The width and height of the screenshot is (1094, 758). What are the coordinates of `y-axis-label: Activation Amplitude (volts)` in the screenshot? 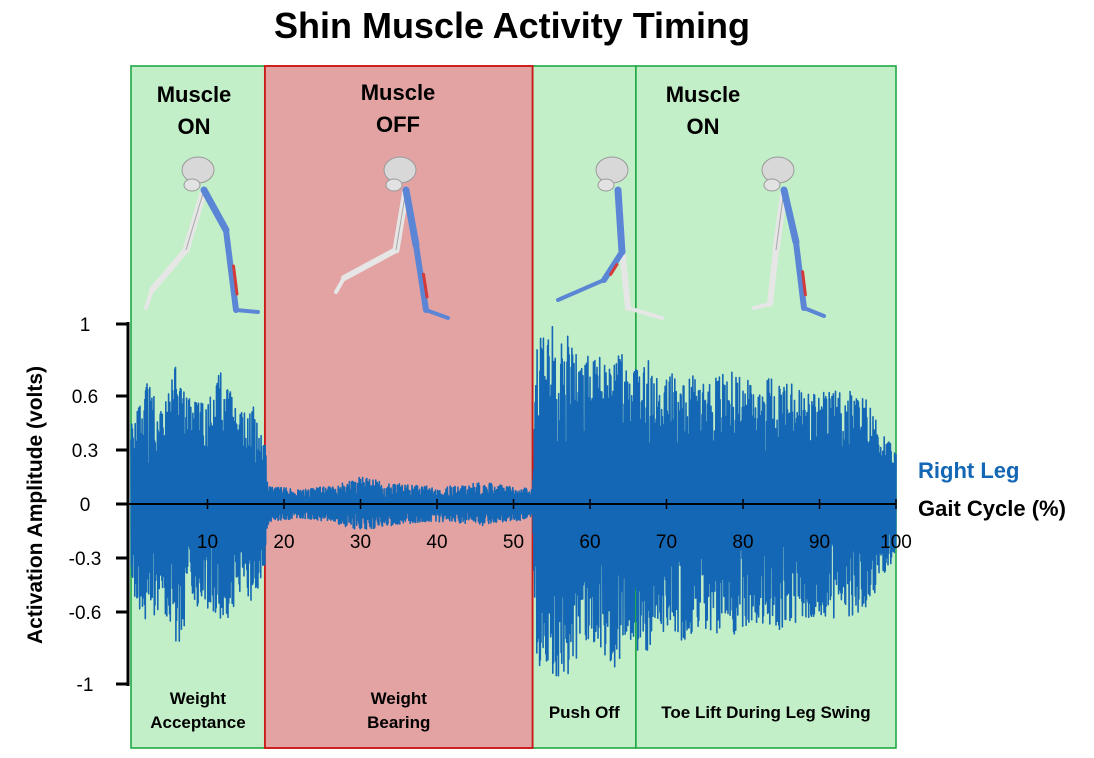 It's located at (35, 505).